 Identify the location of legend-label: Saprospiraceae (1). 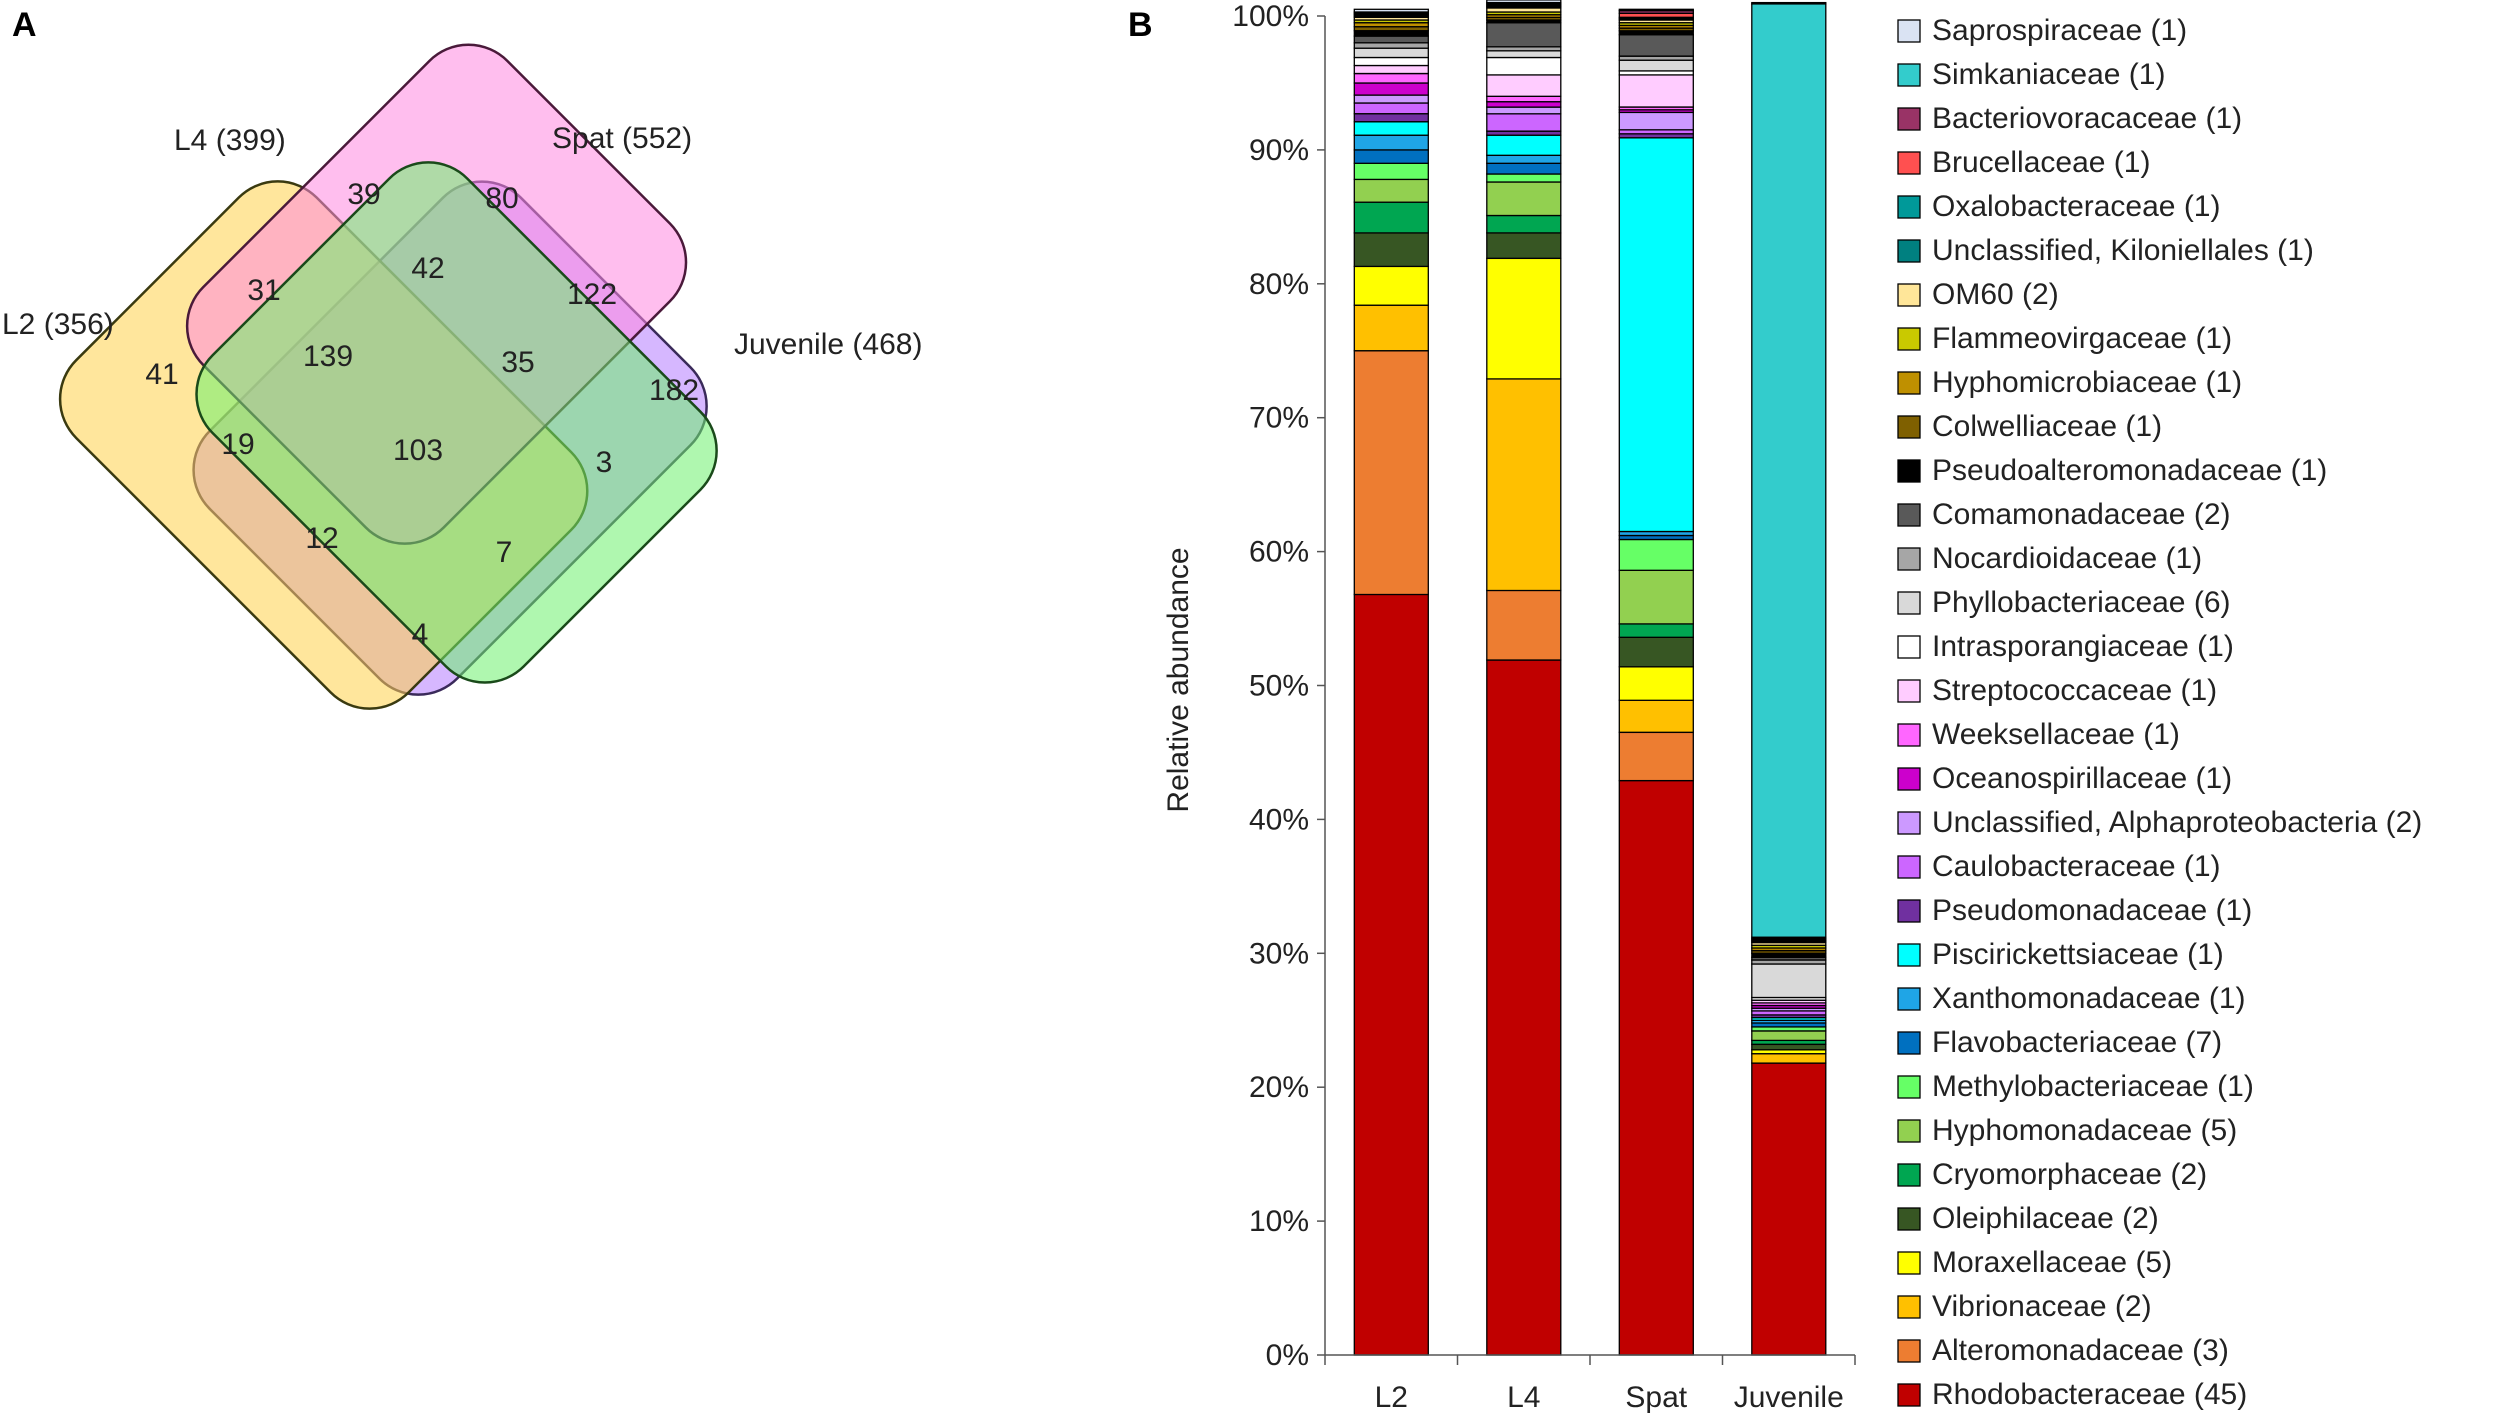
(2059, 30).